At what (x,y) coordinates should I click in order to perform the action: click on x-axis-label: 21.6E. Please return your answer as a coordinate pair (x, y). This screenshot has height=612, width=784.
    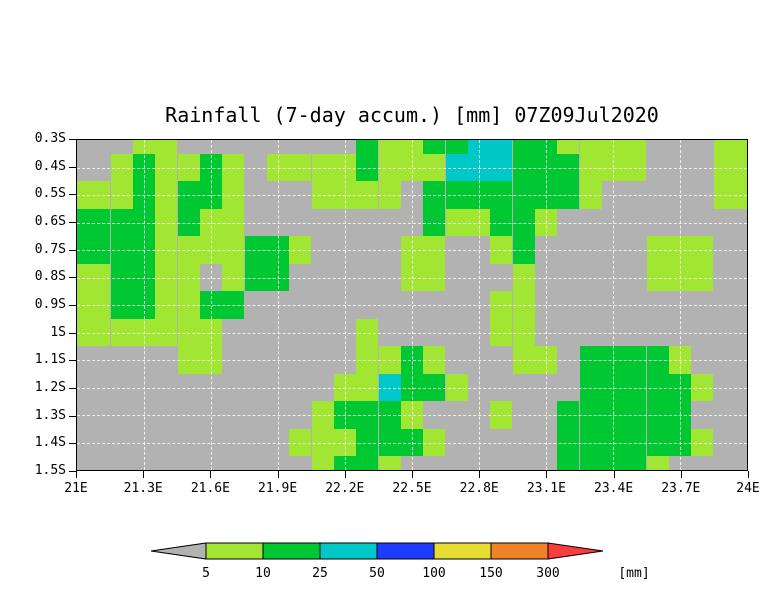
    Looking at the image, I should click on (210, 488).